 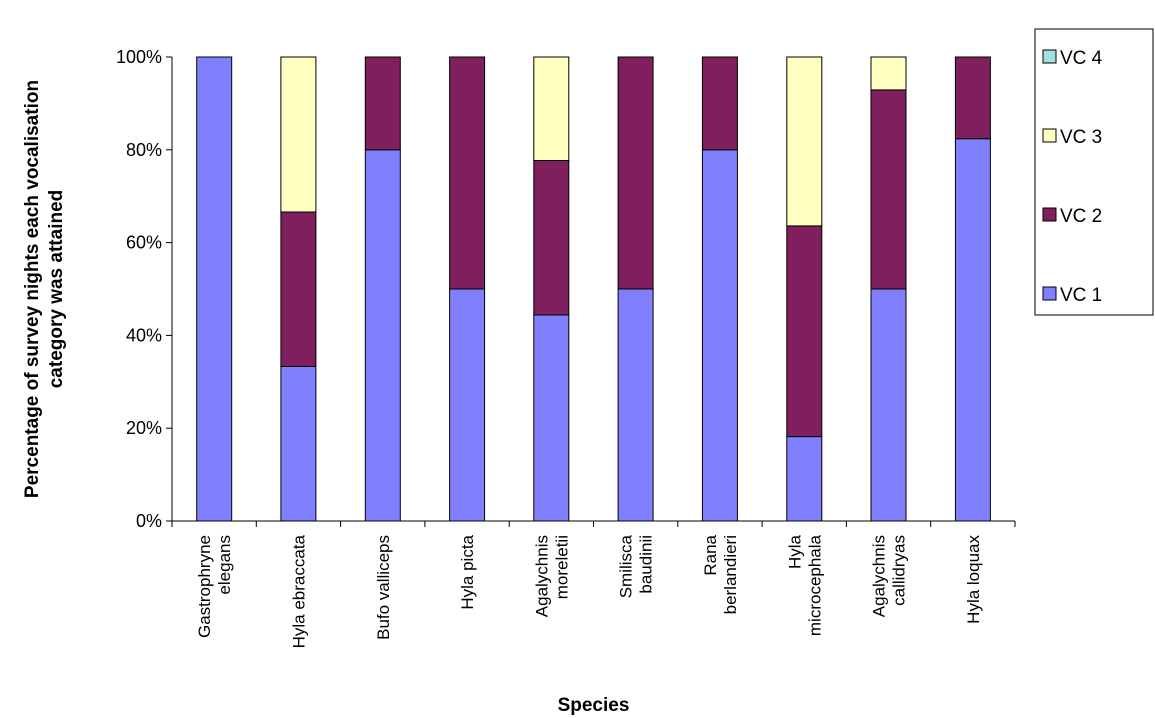 I want to click on y-tick-label: 40%, so click(x=144, y=335).